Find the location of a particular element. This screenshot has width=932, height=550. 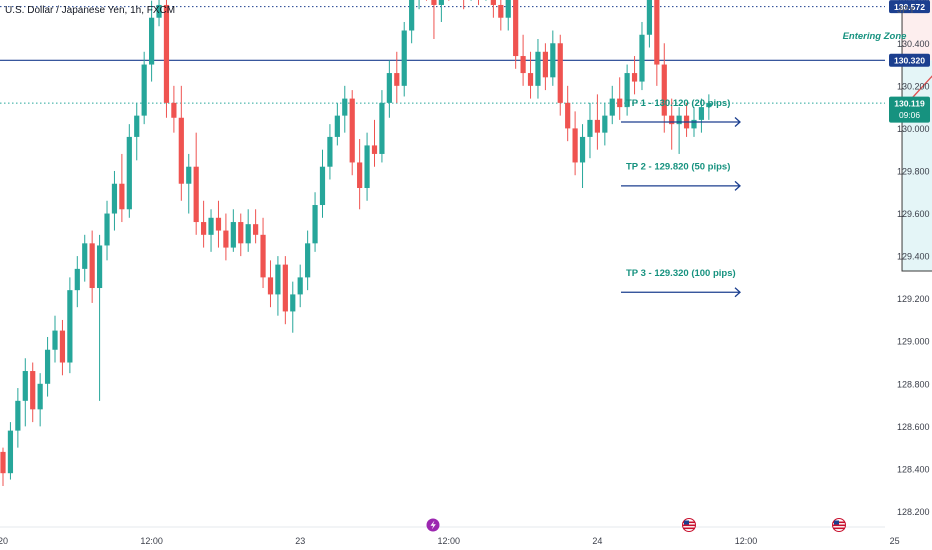

price-tick-label: 129.000 is located at coordinates (913, 342).